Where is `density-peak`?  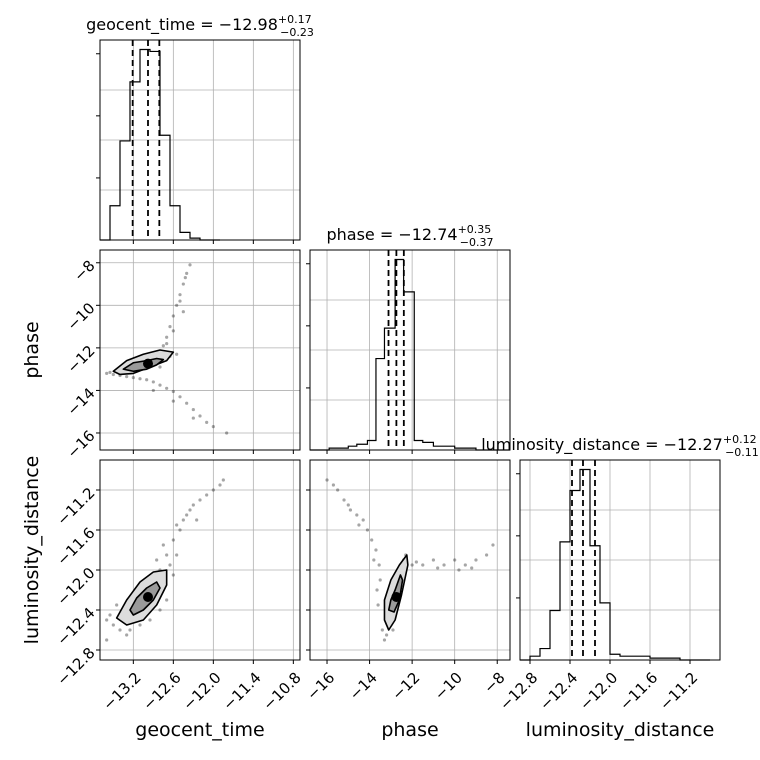 density-peak is located at coordinates (396, 597).